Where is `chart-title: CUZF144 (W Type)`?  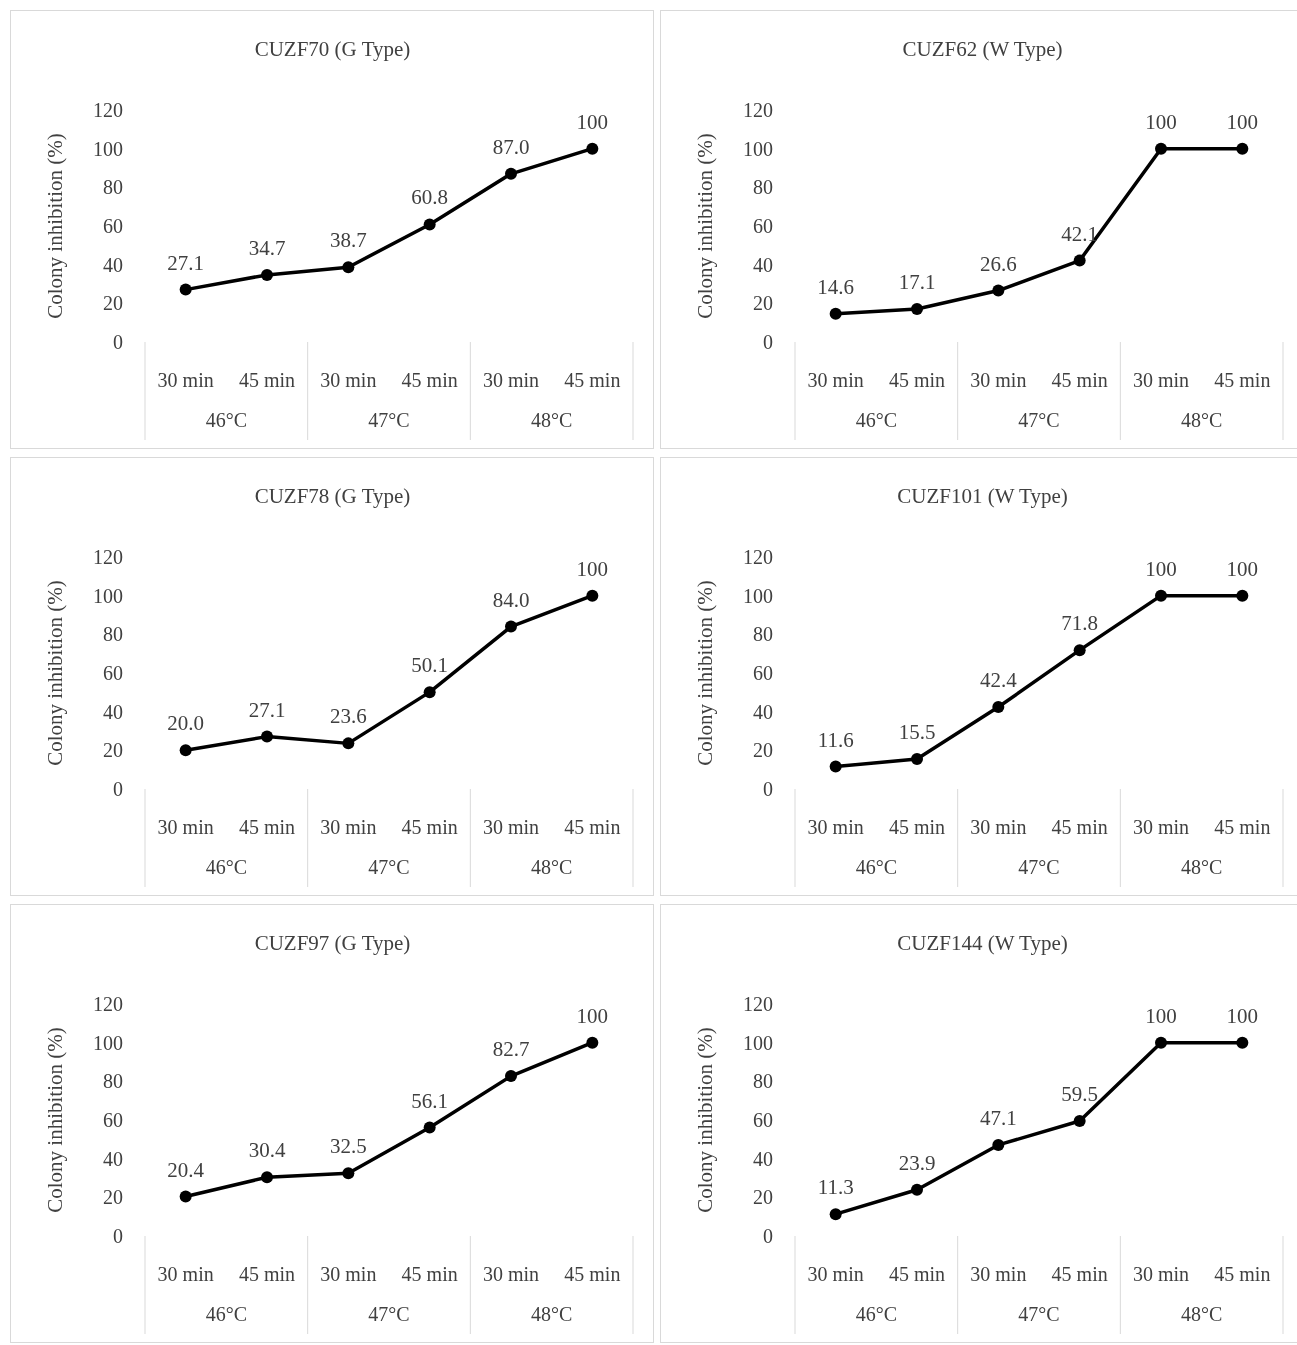 chart-title: CUZF144 (W Type) is located at coordinates (982, 943).